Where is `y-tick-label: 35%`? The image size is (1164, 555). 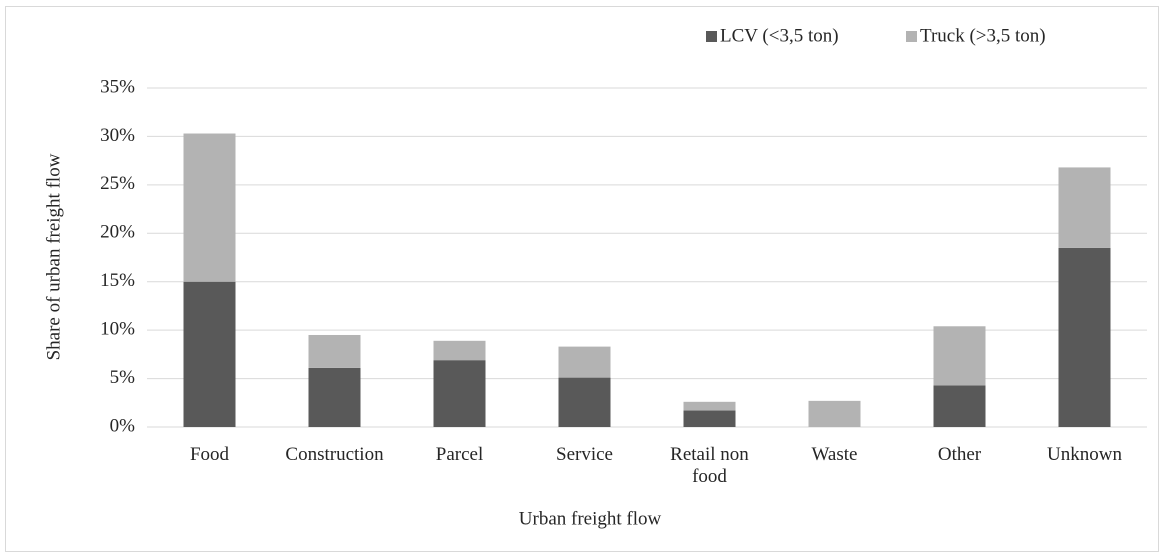
y-tick-label: 35% is located at coordinates (117, 86).